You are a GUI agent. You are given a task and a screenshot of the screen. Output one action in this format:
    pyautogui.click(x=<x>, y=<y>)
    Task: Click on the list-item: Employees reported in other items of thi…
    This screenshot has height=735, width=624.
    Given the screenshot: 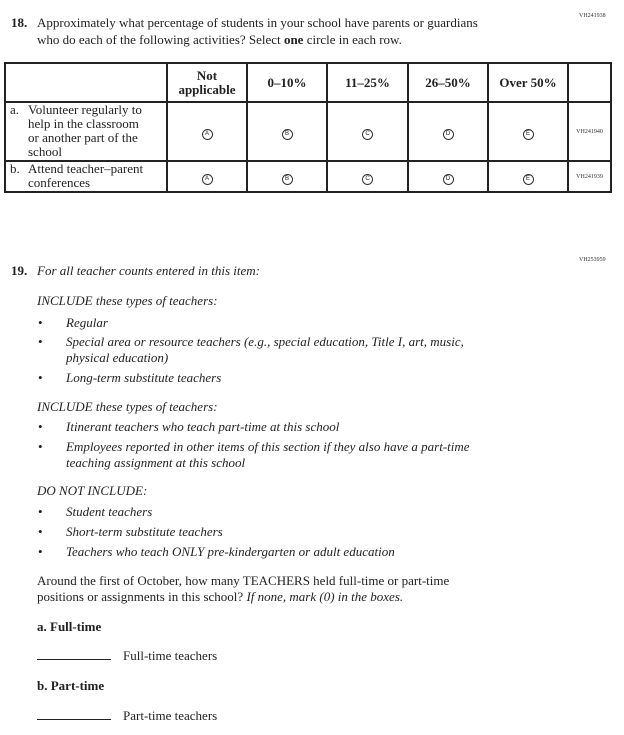 What is the action you would take?
    pyautogui.click(x=268, y=446)
    